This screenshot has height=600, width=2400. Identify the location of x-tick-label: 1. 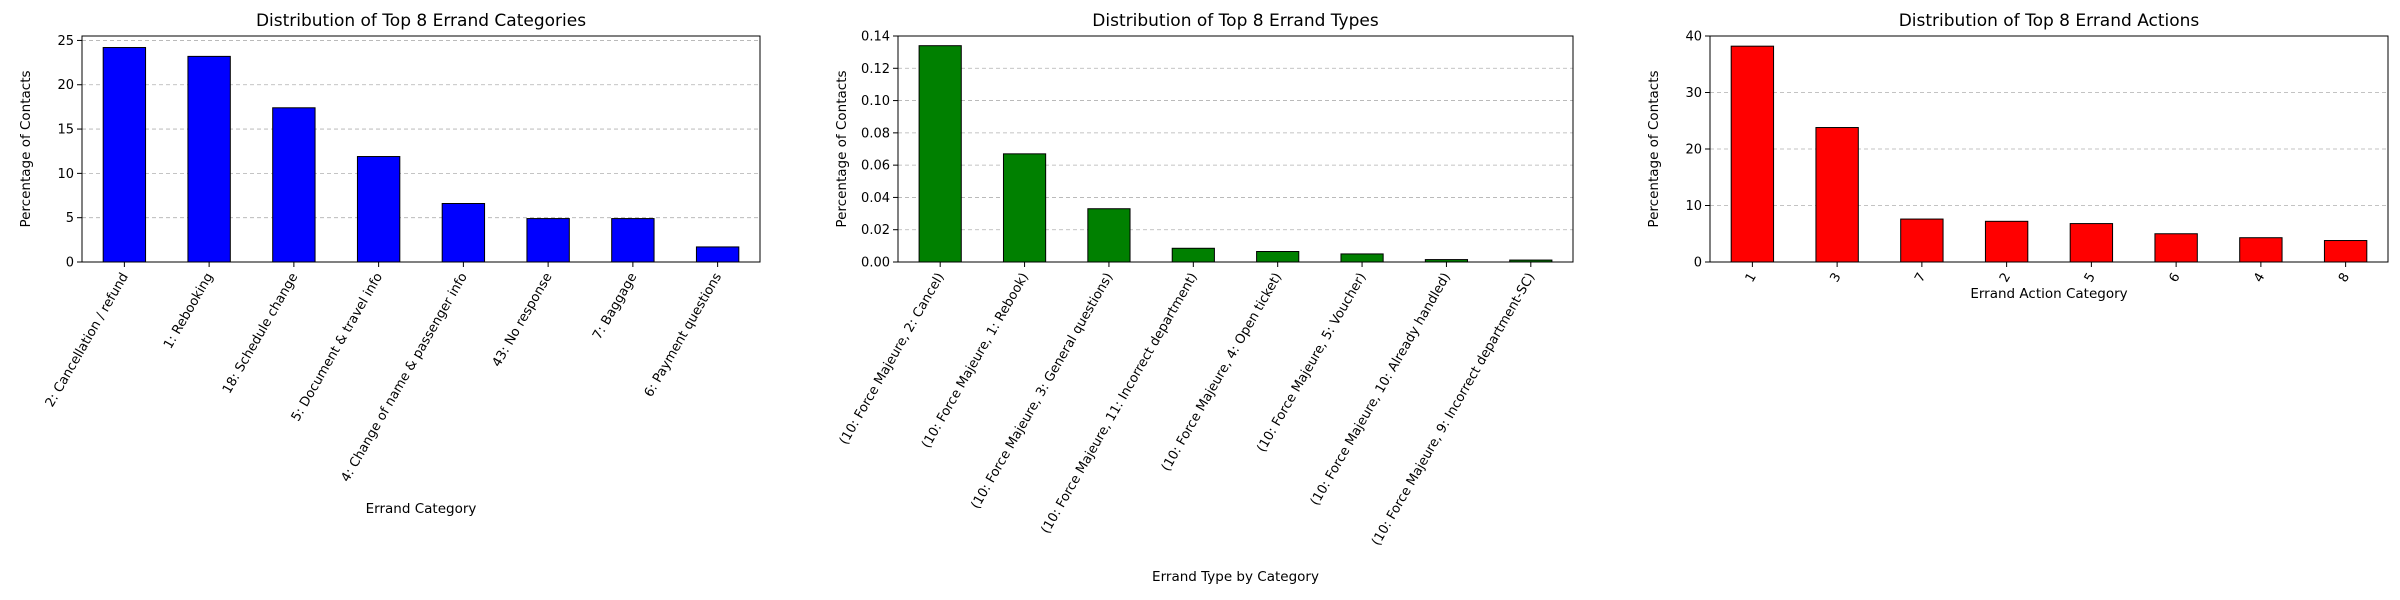
(1751, 278).